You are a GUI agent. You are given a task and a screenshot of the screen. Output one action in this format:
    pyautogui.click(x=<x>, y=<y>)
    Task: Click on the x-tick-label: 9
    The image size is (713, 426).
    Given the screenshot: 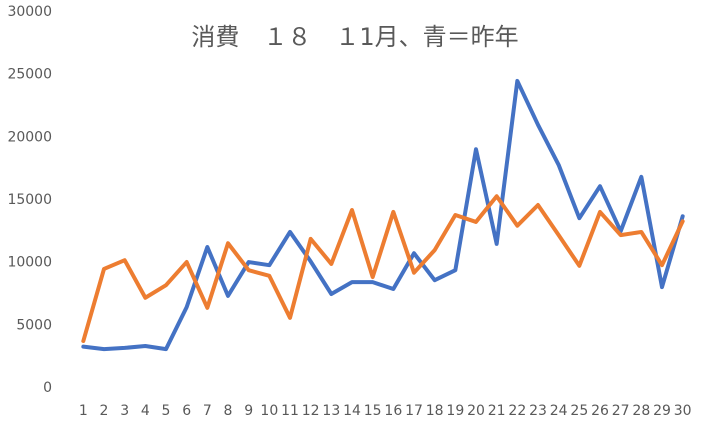 What is the action you would take?
    pyautogui.click(x=248, y=411)
    